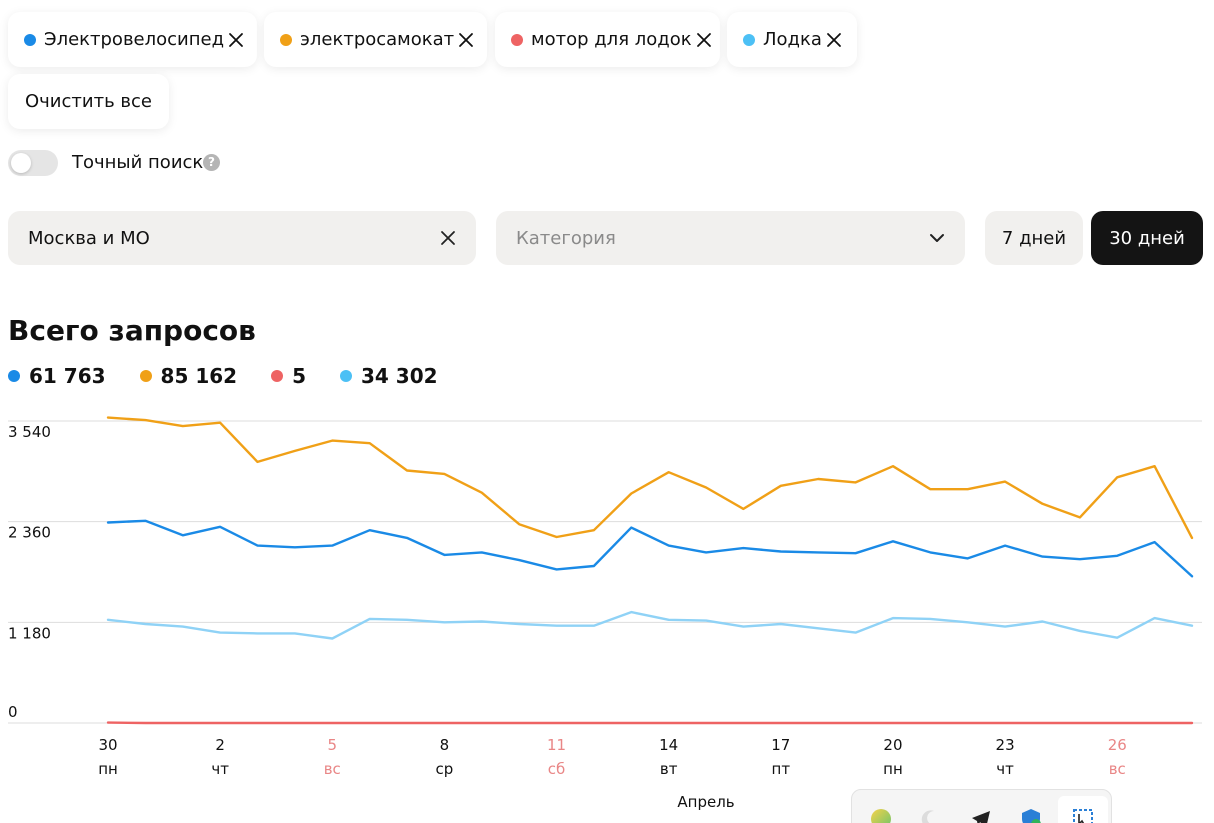 The width and height of the screenshot is (1214, 823). I want to click on help-icon: ?, so click(211, 162).